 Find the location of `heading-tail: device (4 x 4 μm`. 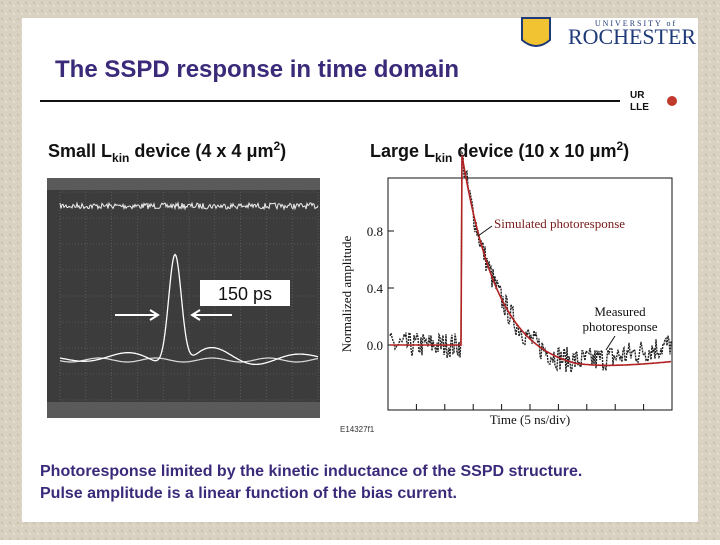

heading-tail: device (4 x 4 μm is located at coordinates (201, 151).